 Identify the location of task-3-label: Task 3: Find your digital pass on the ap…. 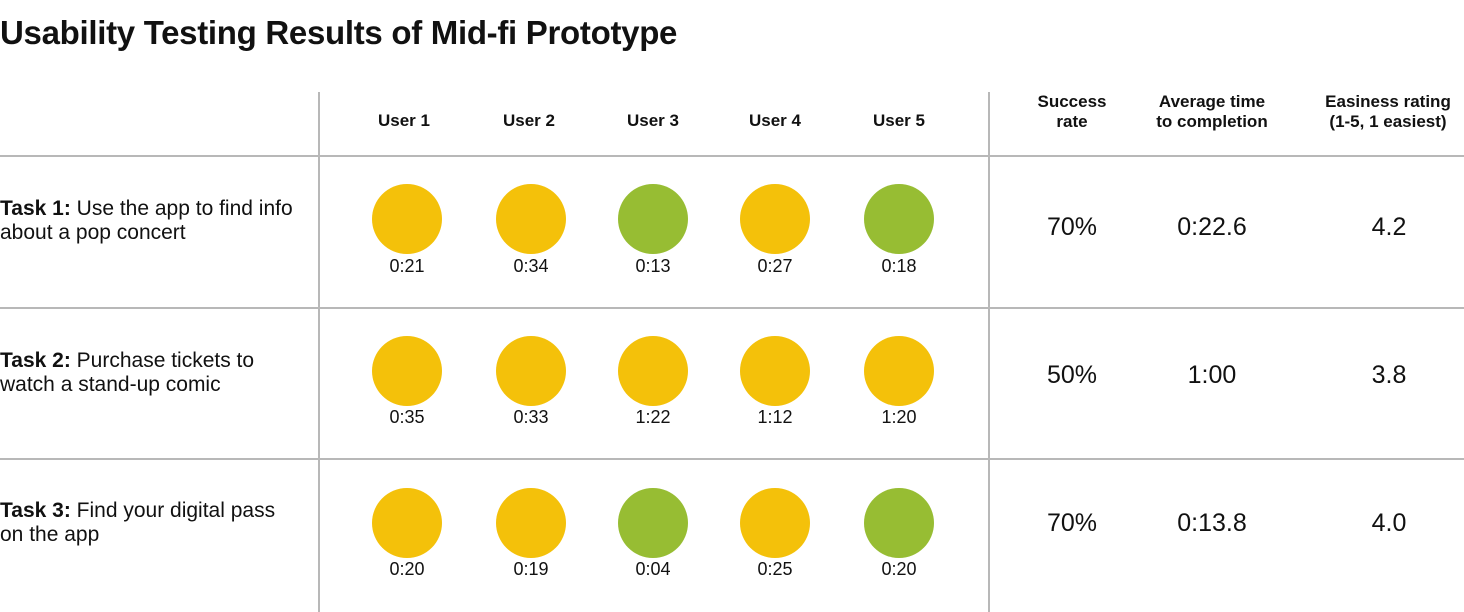
(150, 523).